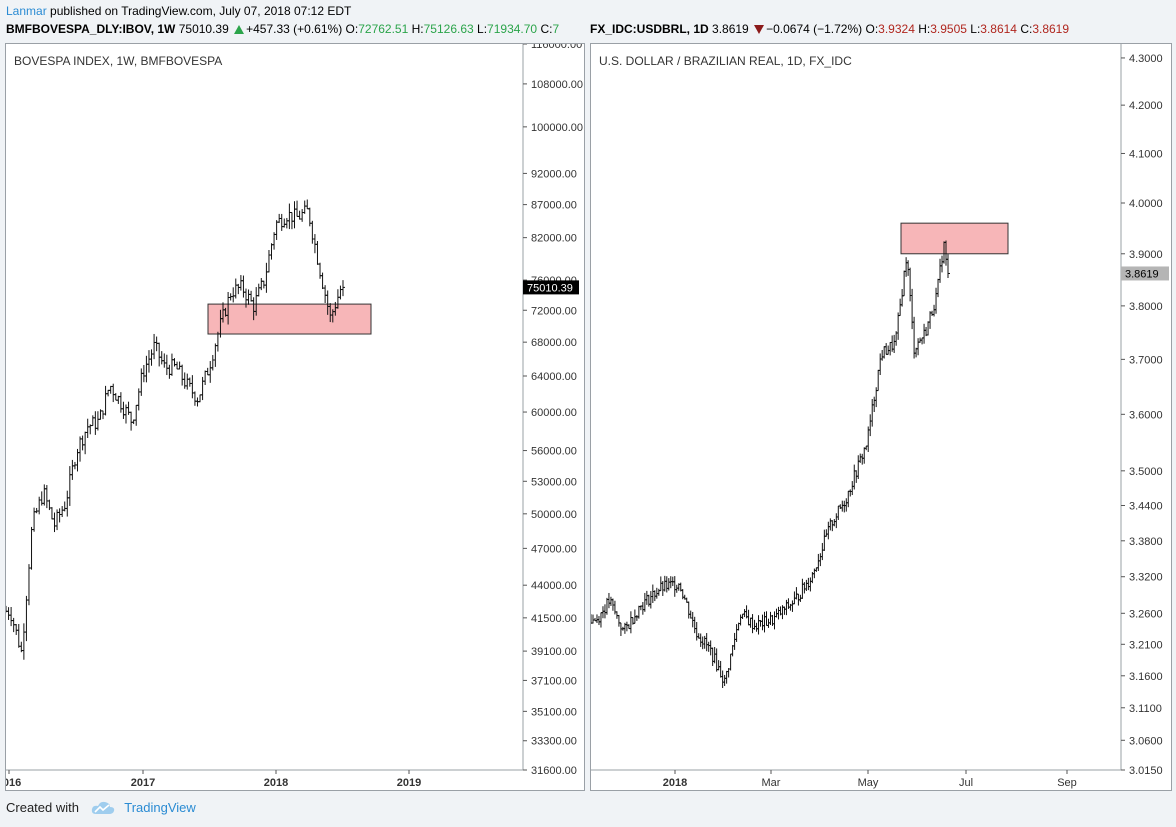  I want to click on left-close: 7, so click(556, 29).